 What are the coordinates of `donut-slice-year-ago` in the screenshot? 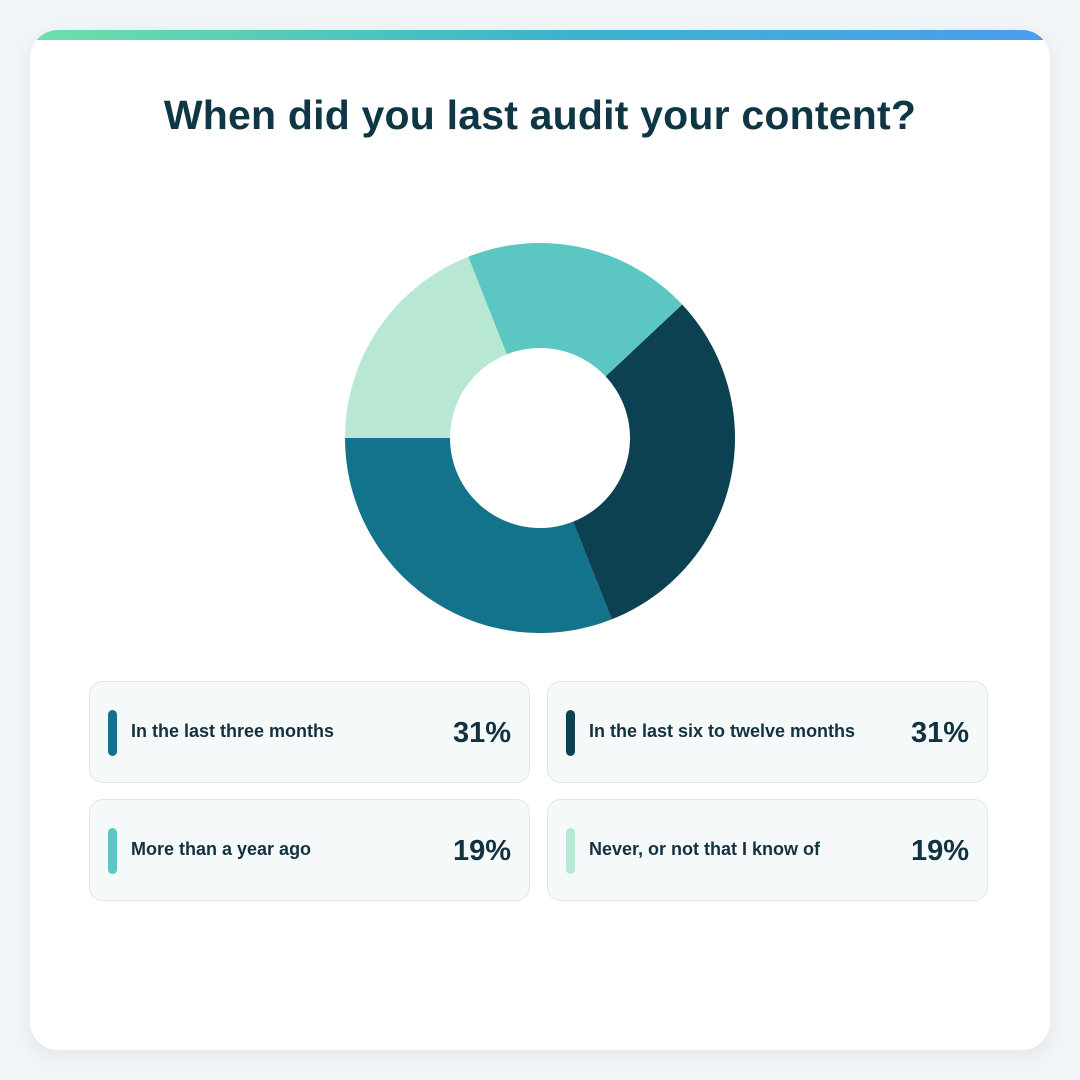 It's located at (575, 309).